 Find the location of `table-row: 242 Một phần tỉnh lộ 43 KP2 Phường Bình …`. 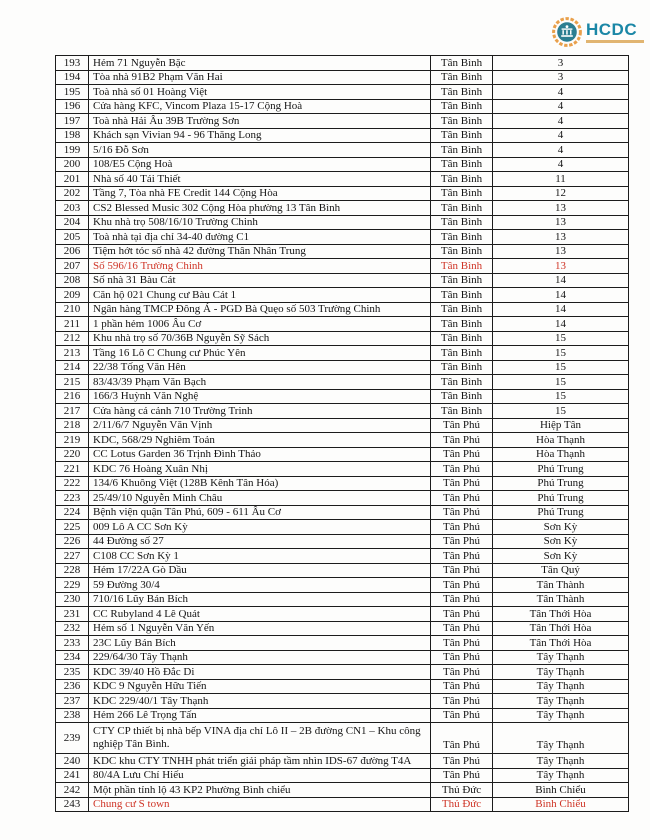

table-row: 242 Một phần tỉnh lộ 43 KP2 Phường Bình … is located at coordinates (342, 790).